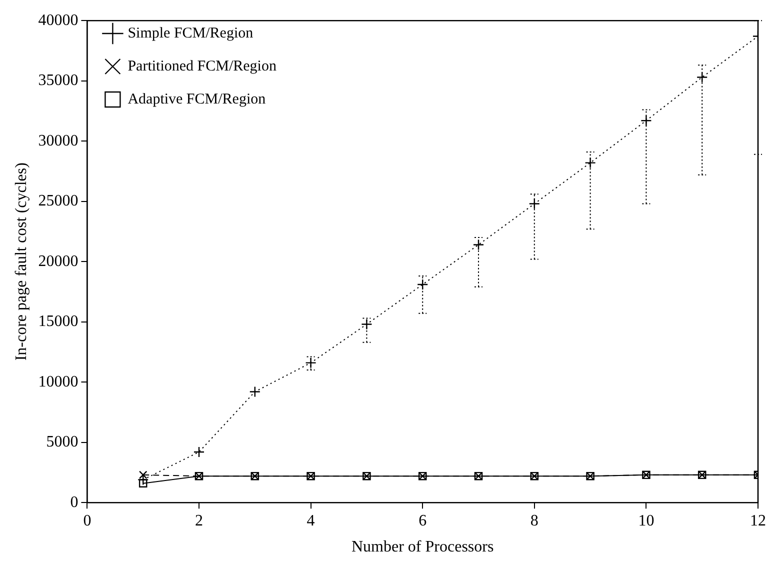 This screenshot has width=780, height=569. I want to click on y-axis-title: In-core page fault cost (cycles), so click(21, 261).